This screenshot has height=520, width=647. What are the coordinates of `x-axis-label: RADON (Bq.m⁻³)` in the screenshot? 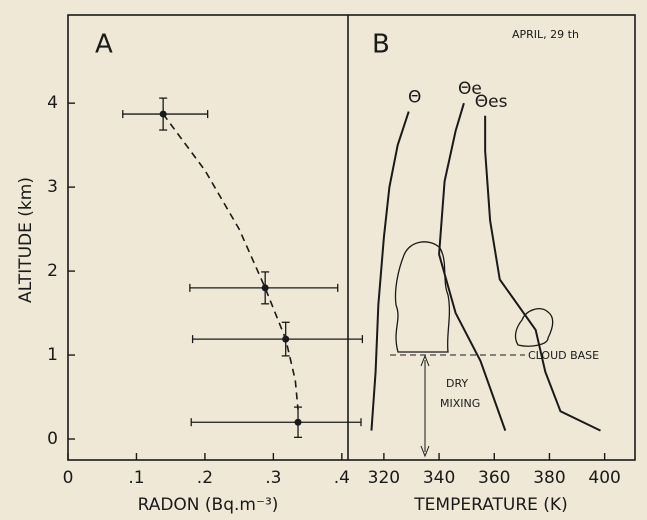 It's located at (208, 505).